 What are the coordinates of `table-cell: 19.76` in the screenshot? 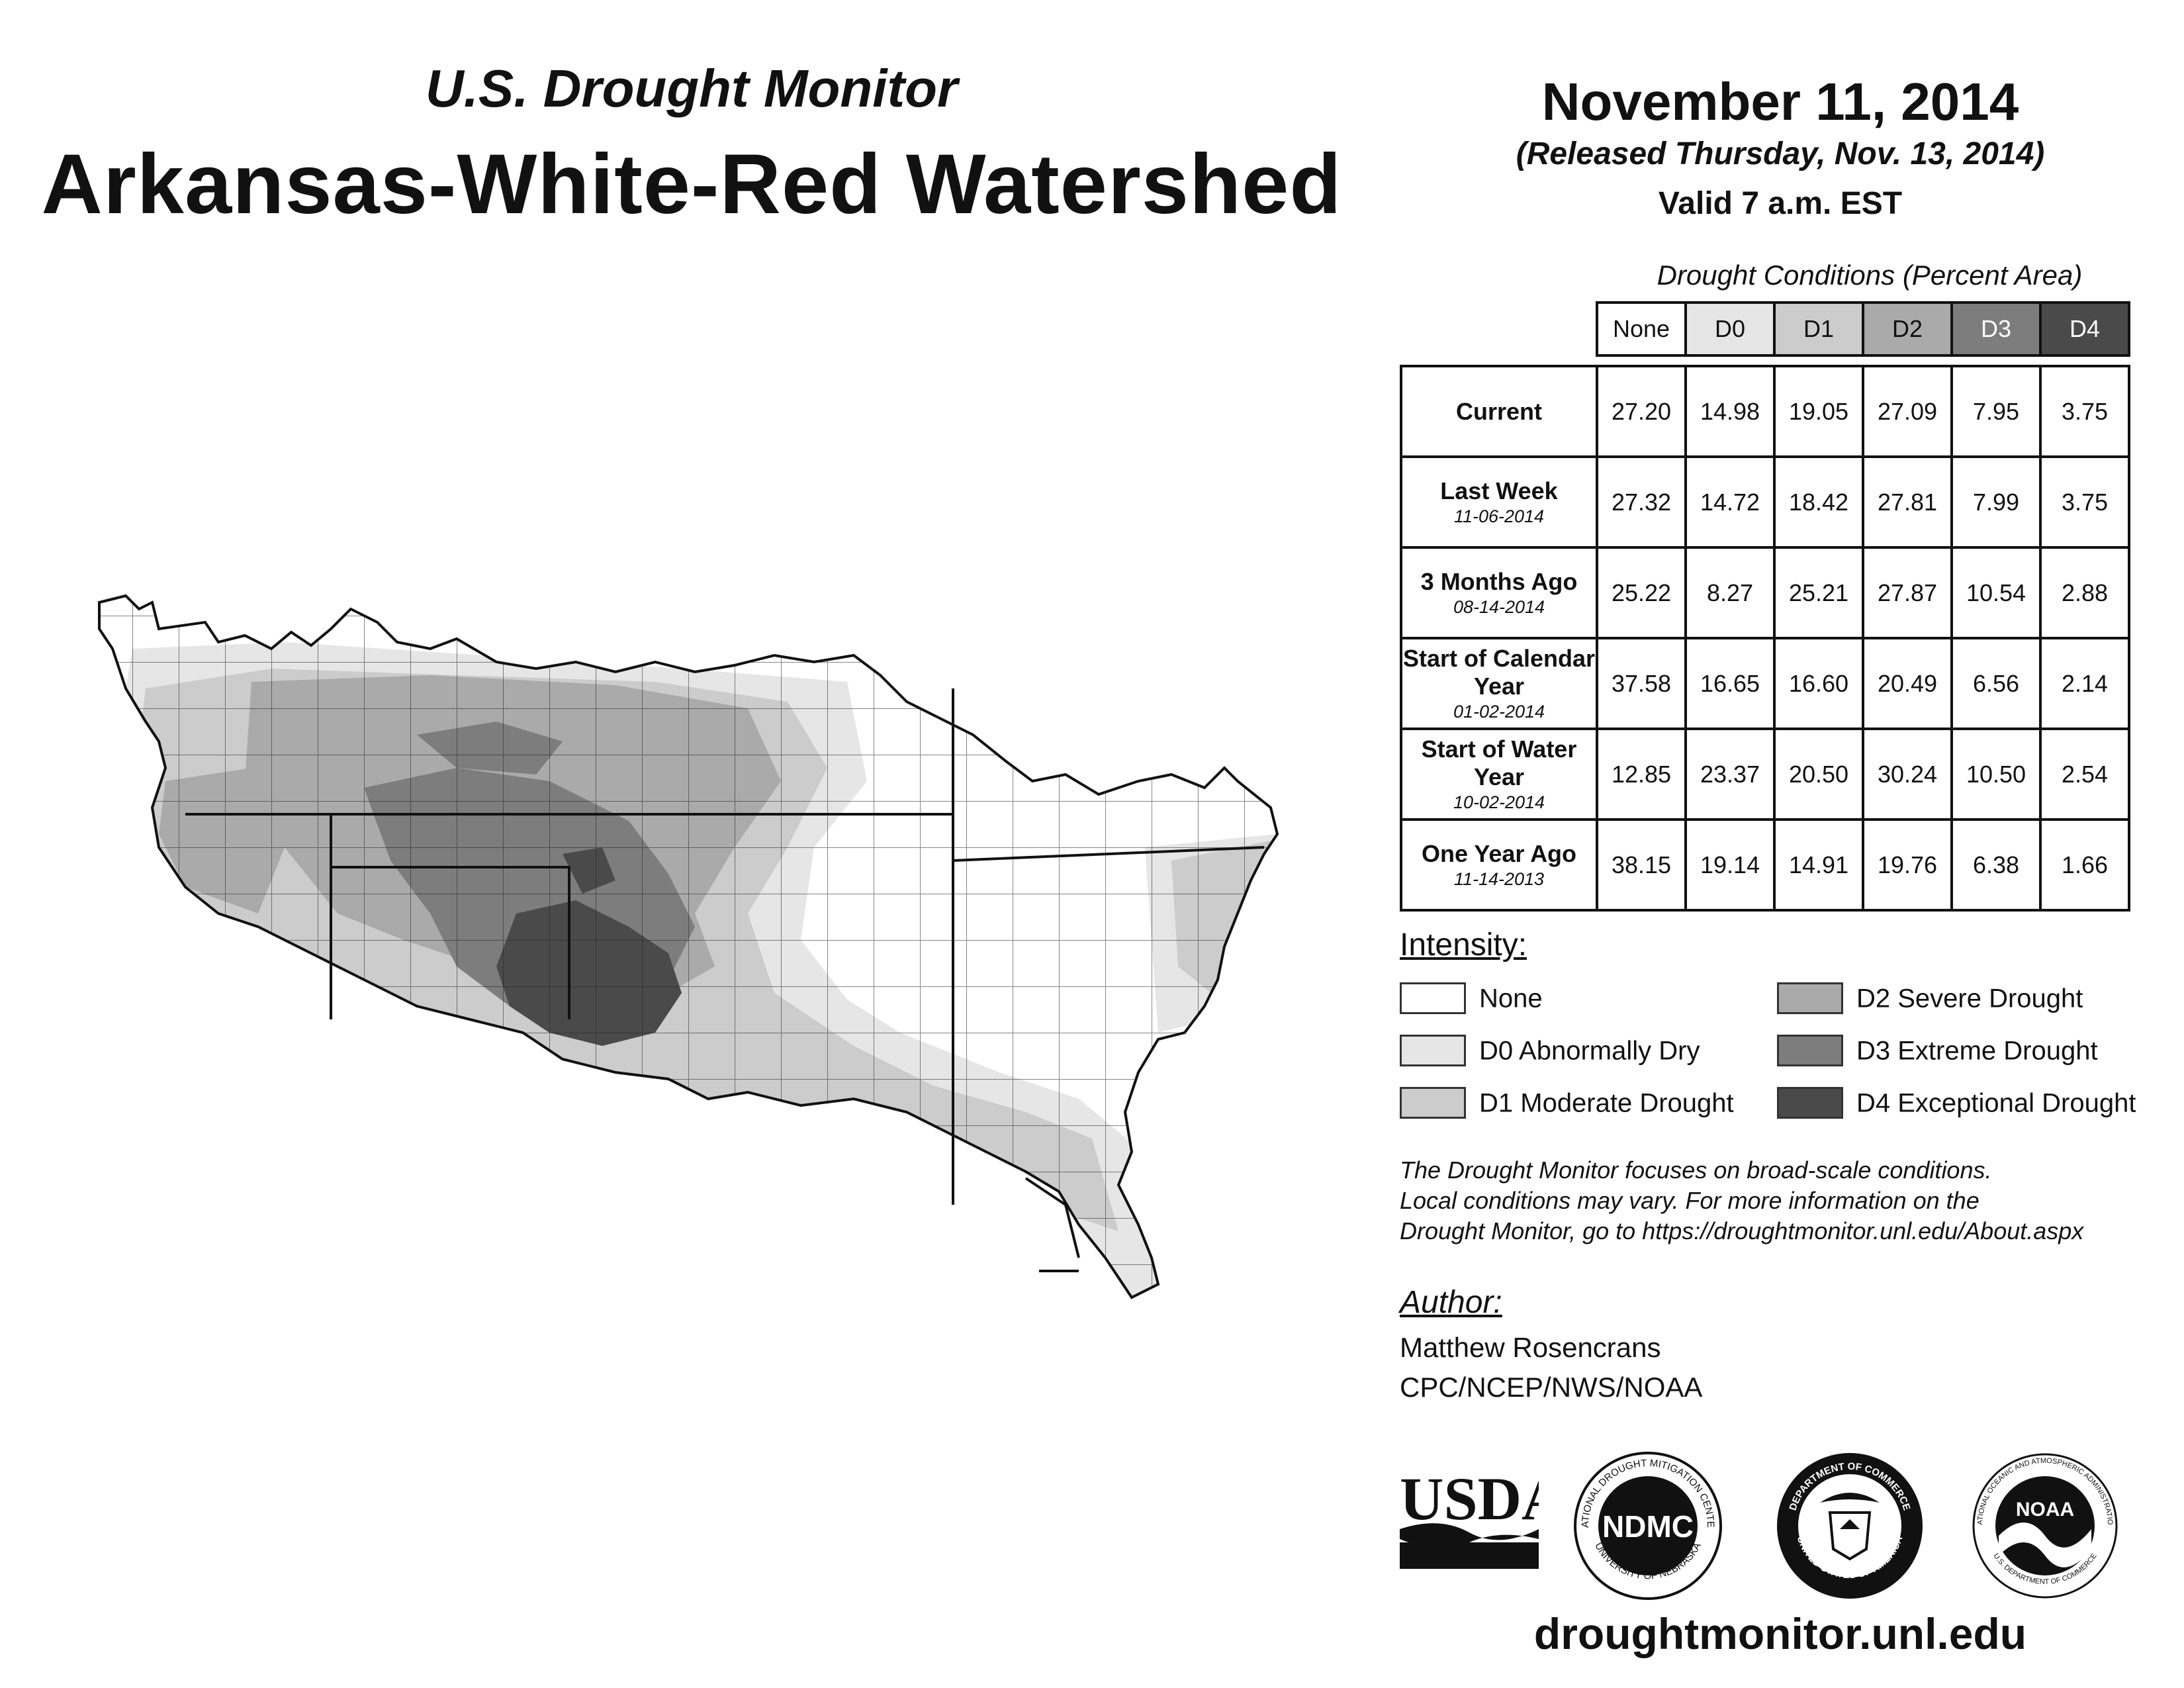 It's located at (1908, 865).